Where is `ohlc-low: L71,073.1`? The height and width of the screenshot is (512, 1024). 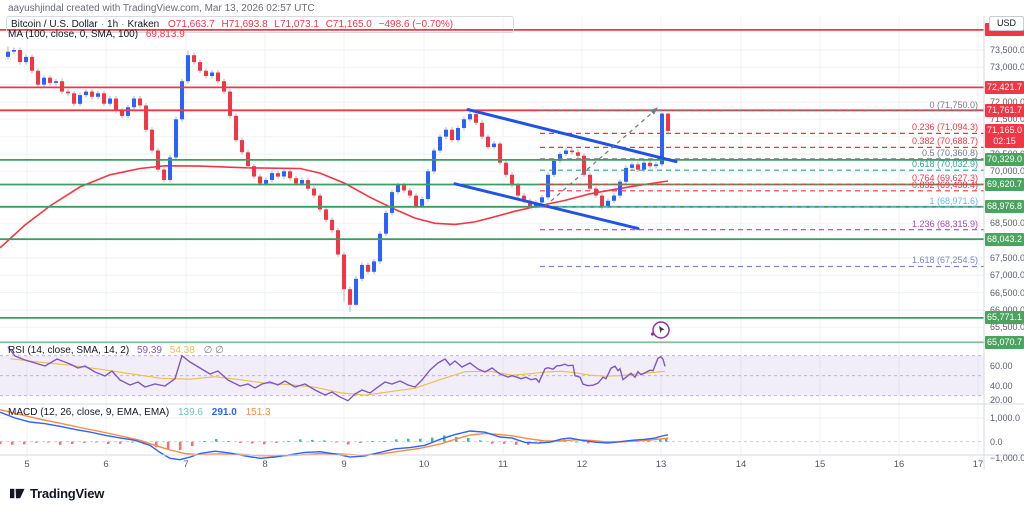
ohlc-low: L71,073.1 is located at coordinates (296, 24).